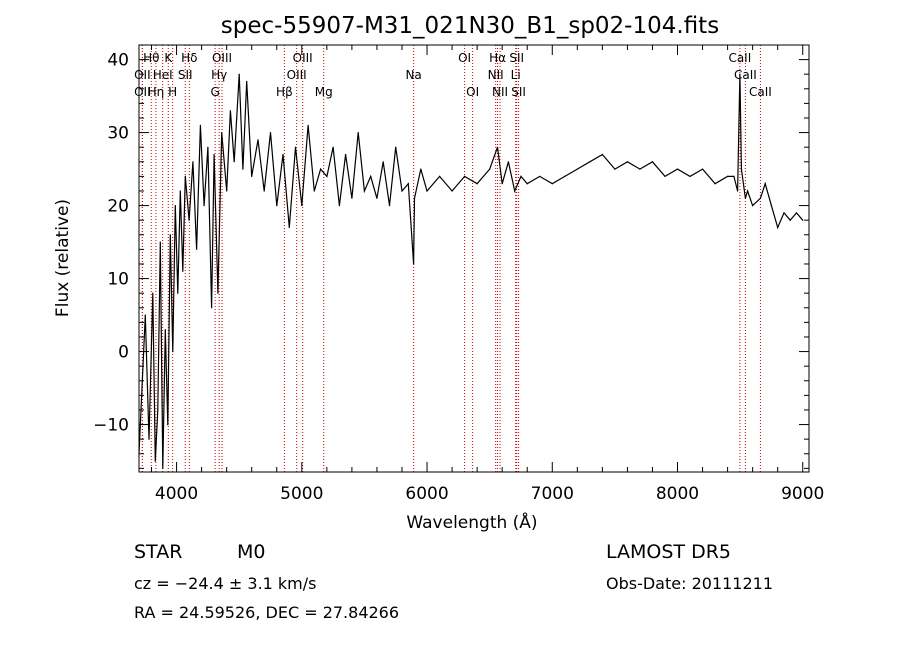 This screenshot has width=900, height=649. Describe the element at coordinates (518, 92) in the screenshot. I see `line-label: SII` at that location.